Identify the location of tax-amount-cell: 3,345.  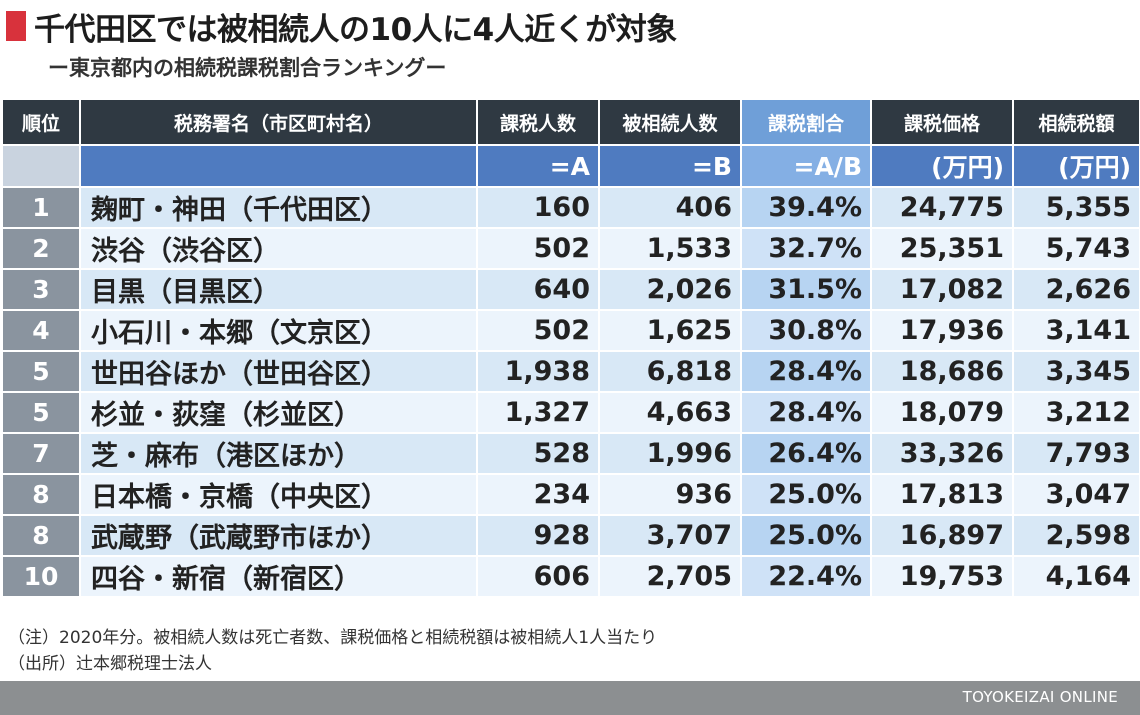
(1076, 371).